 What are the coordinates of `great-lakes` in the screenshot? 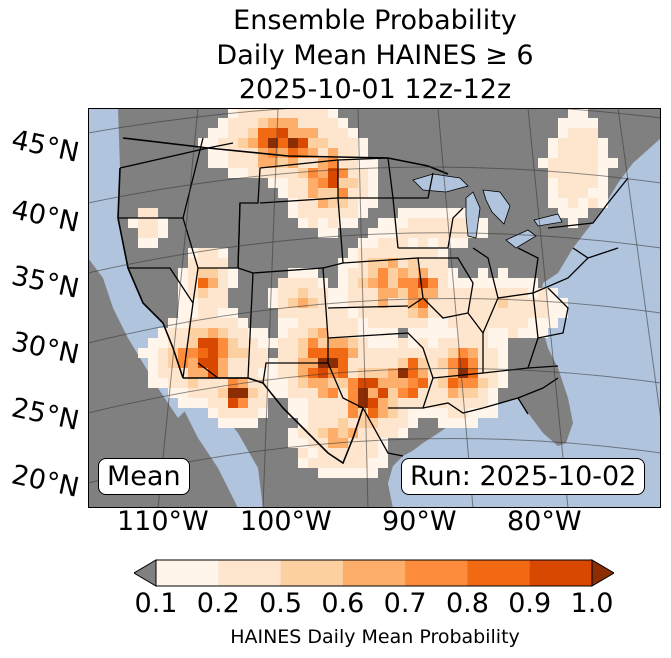 It's located at (487, 211).